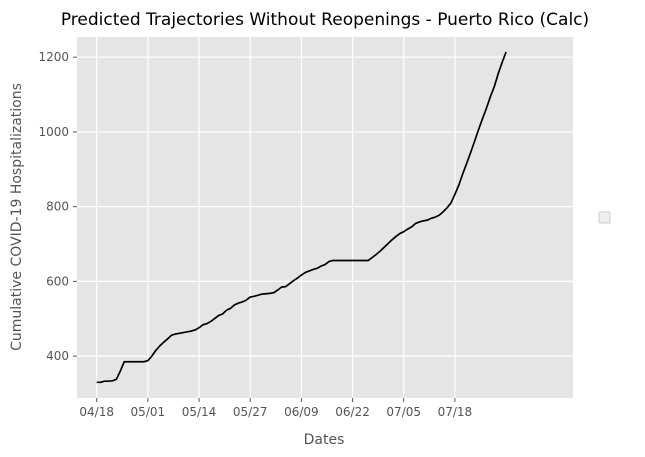 The height and width of the screenshot is (457, 645). Describe the element at coordinates (324, 440) in the screenshot. I see `x-axis-label: Dates` at that location.